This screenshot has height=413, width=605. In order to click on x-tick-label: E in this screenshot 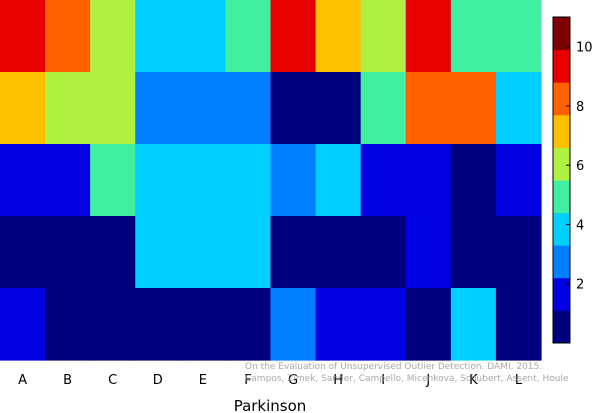, I will do `click(203, 380)`.